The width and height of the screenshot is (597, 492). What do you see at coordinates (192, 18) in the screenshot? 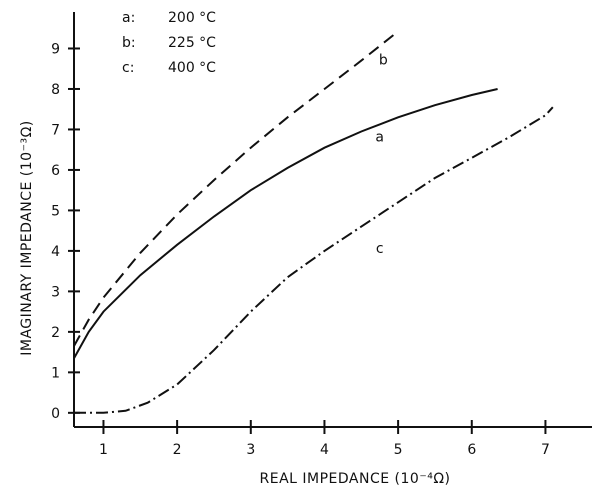
I see `legend-label-a: 200 °C` at bounding box center [192, 18].